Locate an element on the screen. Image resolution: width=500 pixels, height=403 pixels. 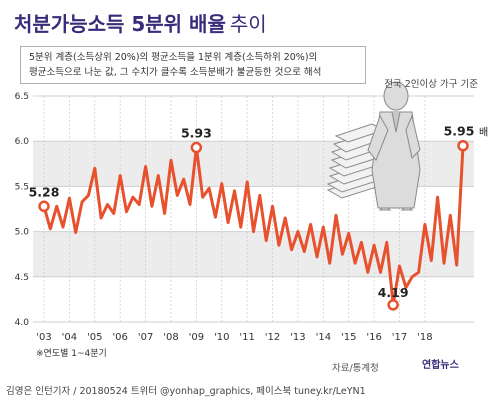
title-main: 처분가능소득 5분위 배율 is located at coordinates (120, 24).